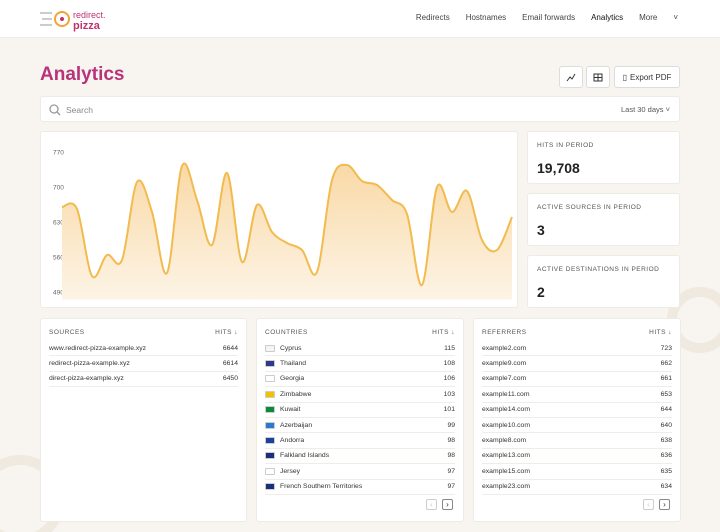  Describe the element at coordinates (432, 17) in the screenshot. I see `nav-link: Redirects` at that location.